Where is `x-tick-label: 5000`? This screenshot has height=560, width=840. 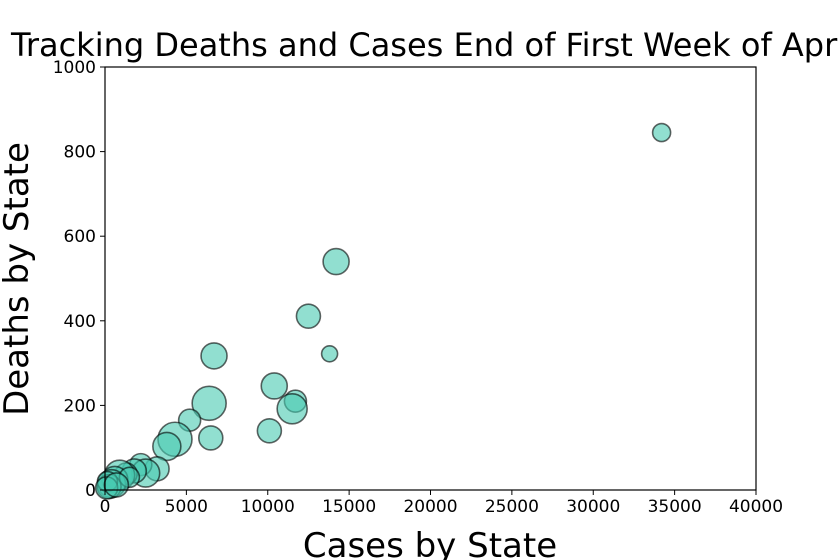 x-tick-label: 5000 is located at coordinates (186, 507).